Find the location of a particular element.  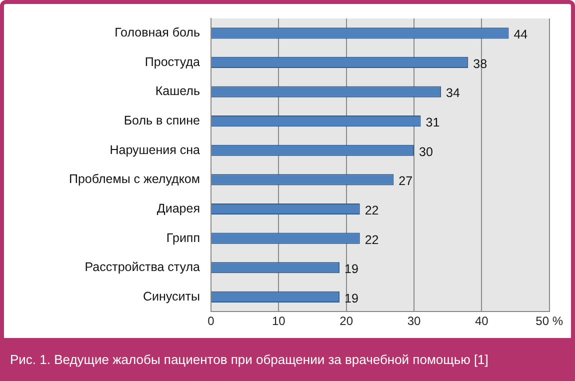

y-tick-label: Головная боль is located at coordinates (157, 33).